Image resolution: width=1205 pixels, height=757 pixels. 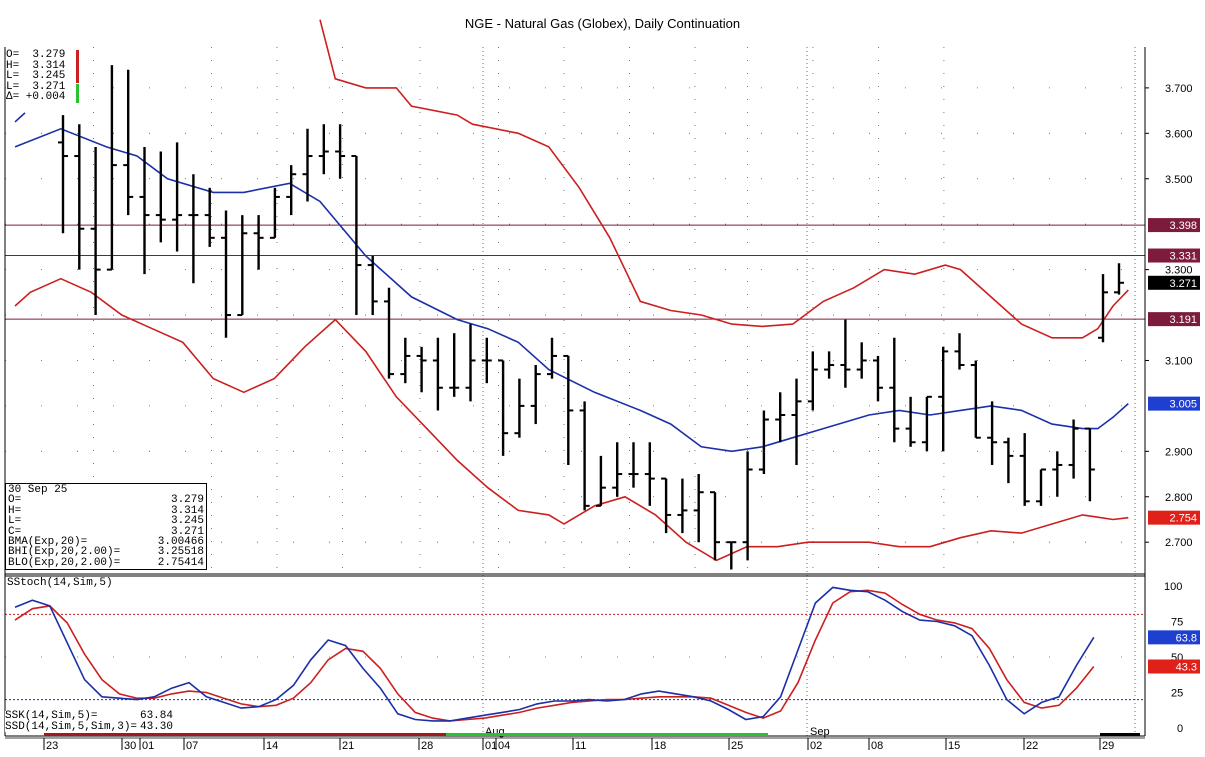 What do you see at coordinates (36, 76) in the screenshot?
I see `readout-top-line: L= 3.245` at bounding box center [36, 76].